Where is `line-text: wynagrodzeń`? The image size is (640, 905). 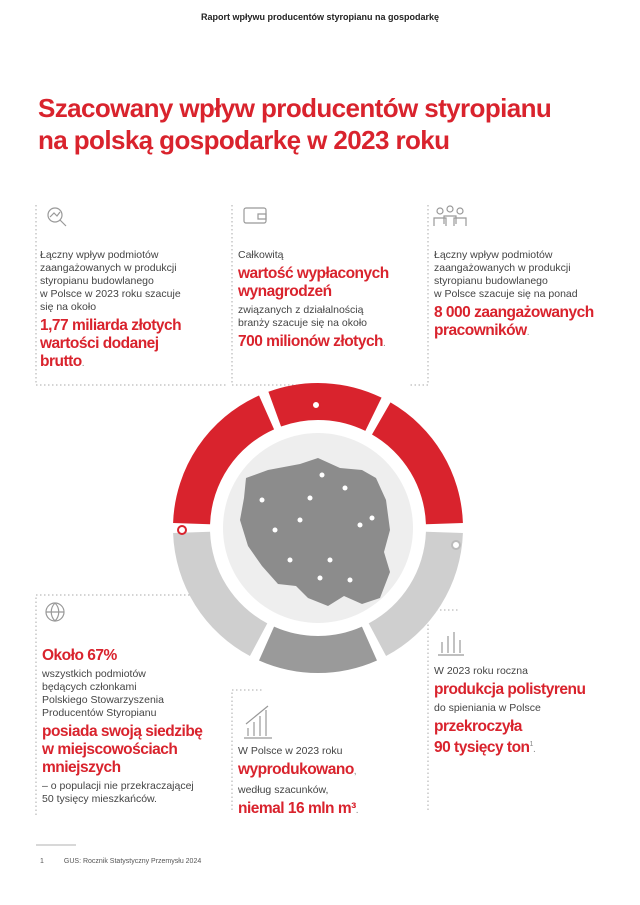 line-text: wynagrodzeń is located at coordinates (285, 291).